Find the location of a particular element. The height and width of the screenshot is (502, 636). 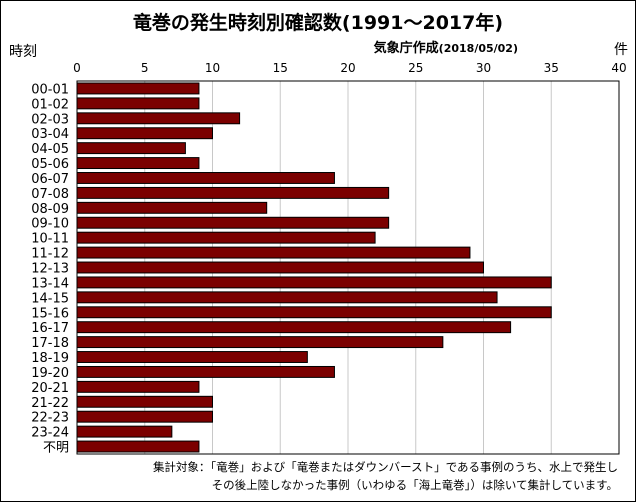

x-tick-label: 25 is located at coordinates (415, 68).